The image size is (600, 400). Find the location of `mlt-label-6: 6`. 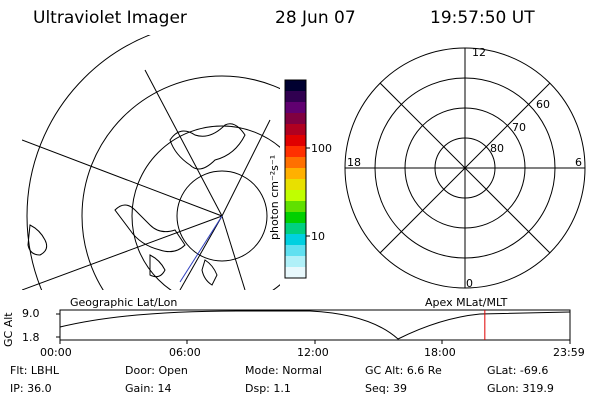

mlt-label-6: 6 is located at coordinates (578, 162).